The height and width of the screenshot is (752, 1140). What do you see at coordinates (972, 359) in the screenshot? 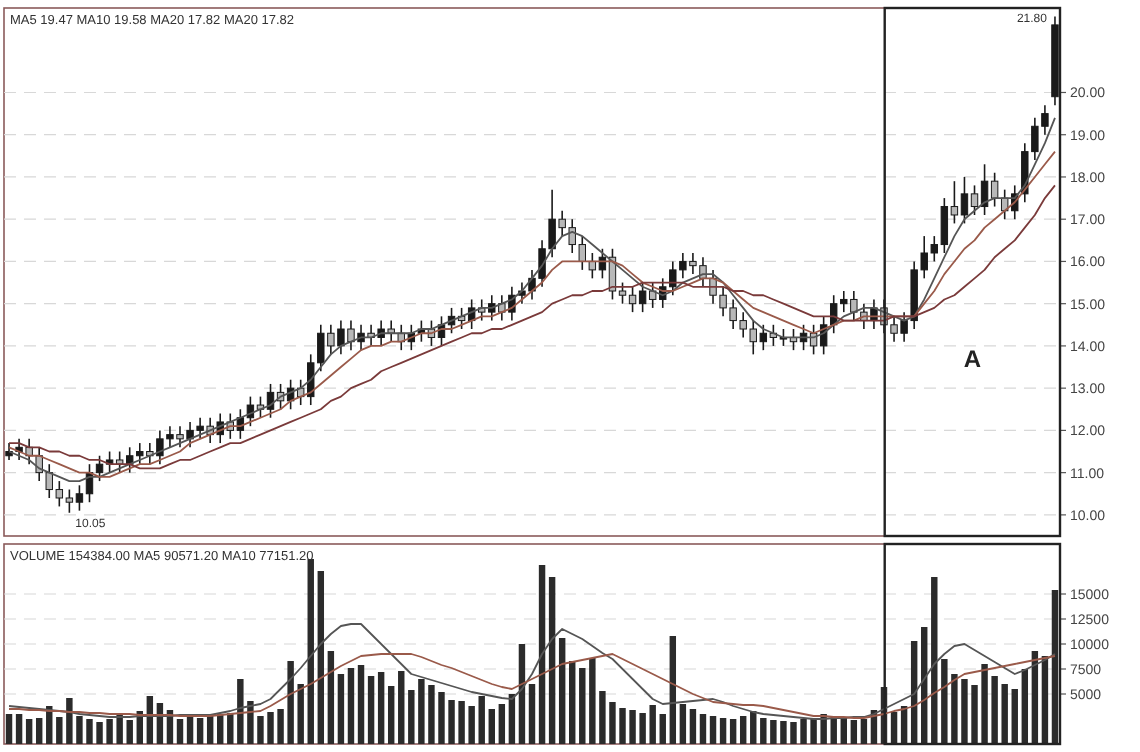
I see `annotation: A` at bounding box center [972, 359].